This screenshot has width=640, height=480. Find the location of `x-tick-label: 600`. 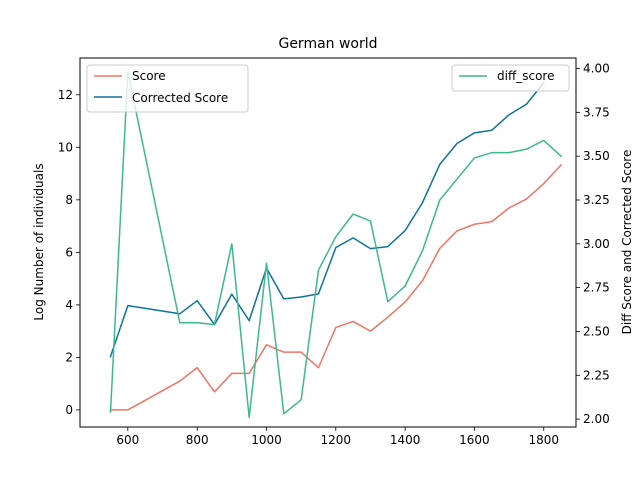

x-tick-label: 600 is located at coordinates (127, 440).